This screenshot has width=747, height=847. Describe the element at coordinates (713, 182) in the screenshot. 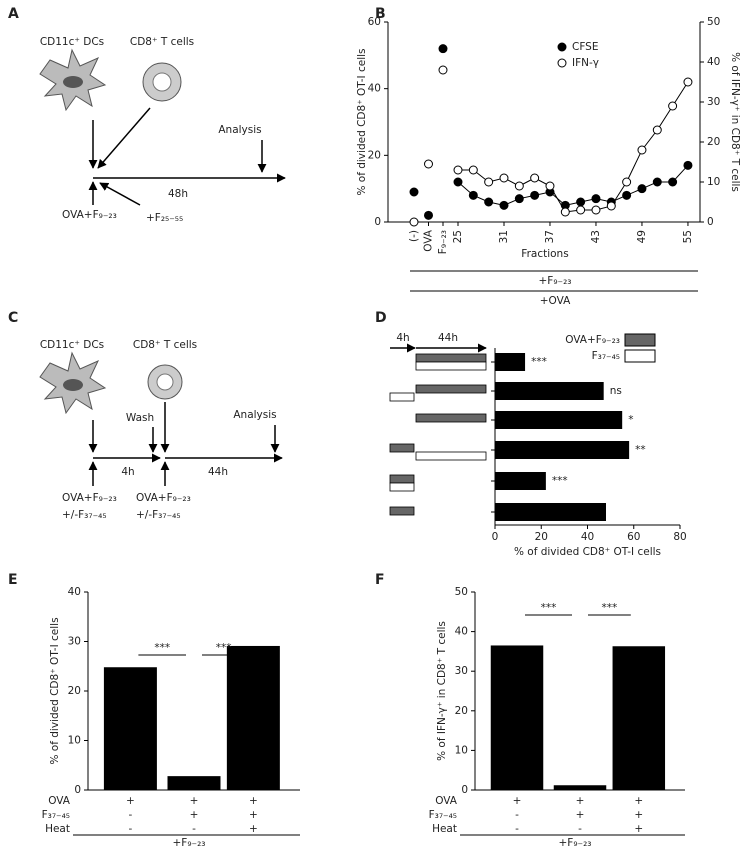

I see `y2-tick-label: 10` at that location.